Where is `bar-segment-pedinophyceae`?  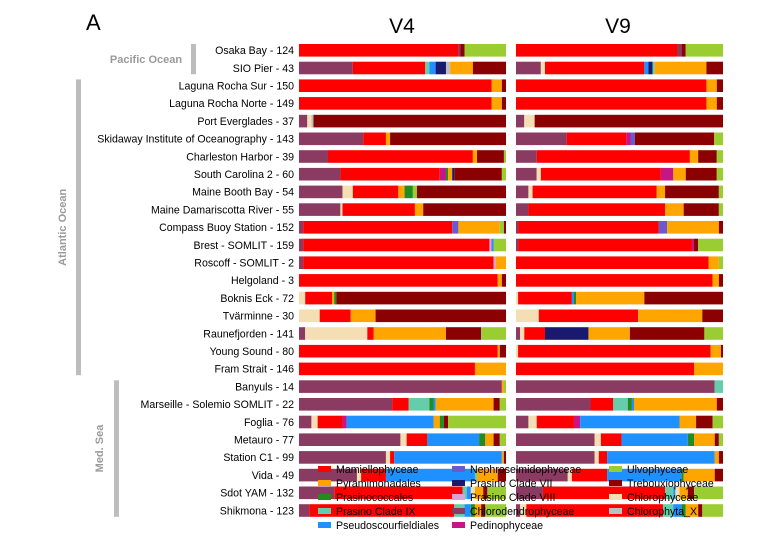 bar-segment-pedinophyceae is located at coordinates (693, 245).